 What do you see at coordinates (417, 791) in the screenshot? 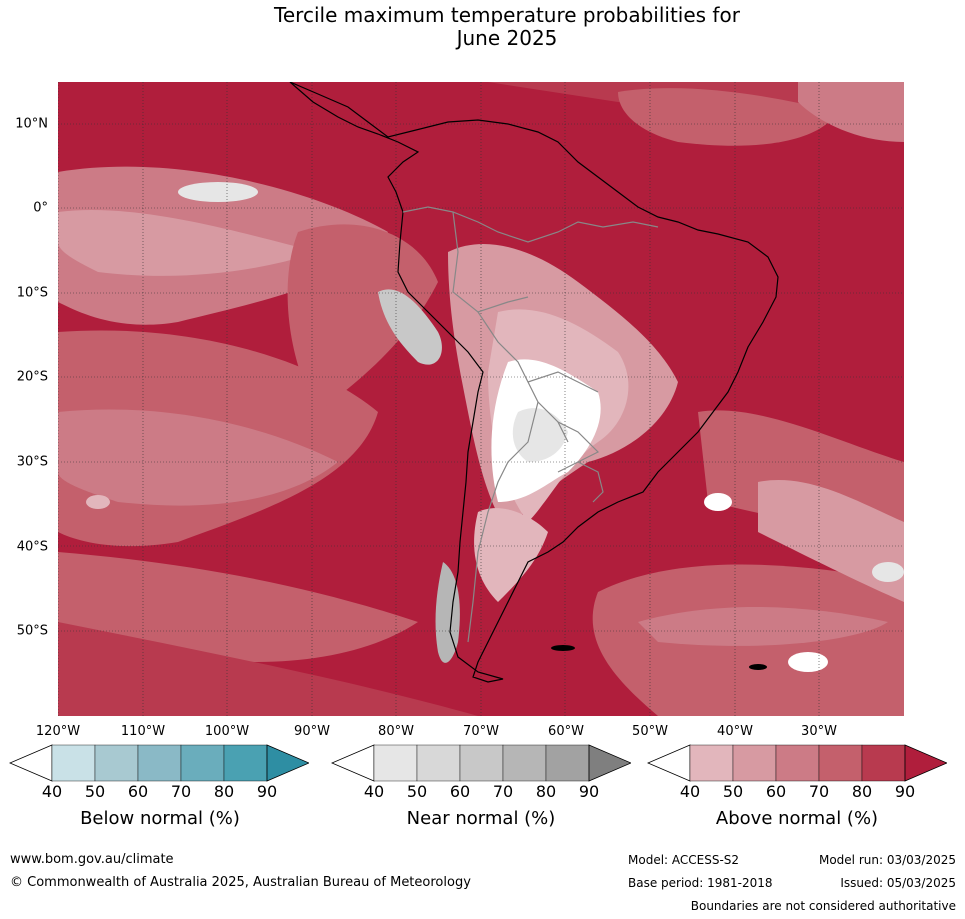
I see `tick-near-50: 50` at bounding box center [417, 791].